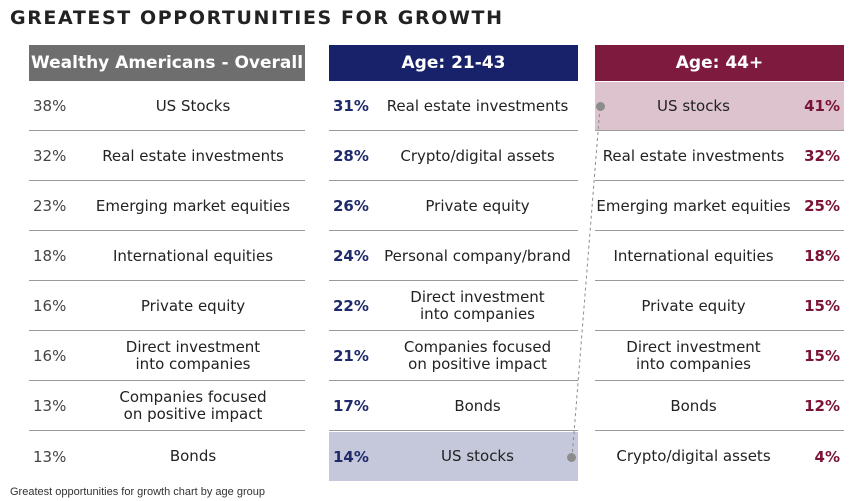 The height and width of the screenshot is (501, 862). What do you see at coordinates (453, 63) in the screenshot?
I see `column-header-age-21-43: Age: 21-43` at bounding box center [453, 63].